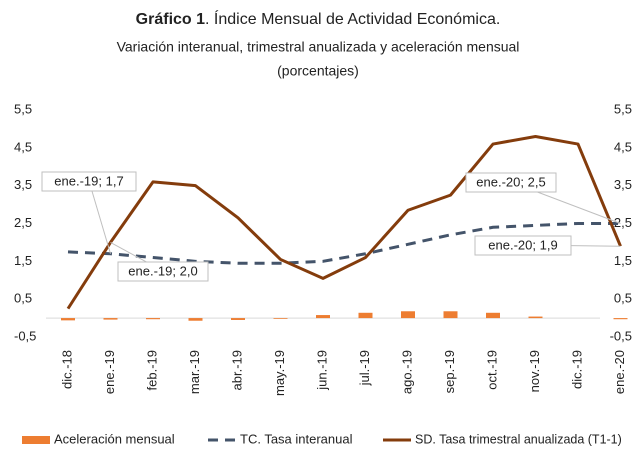 The width and height of the screenshot is (636, 467). I want to click on y2-tick-label: 3,5, so click(623, 184).